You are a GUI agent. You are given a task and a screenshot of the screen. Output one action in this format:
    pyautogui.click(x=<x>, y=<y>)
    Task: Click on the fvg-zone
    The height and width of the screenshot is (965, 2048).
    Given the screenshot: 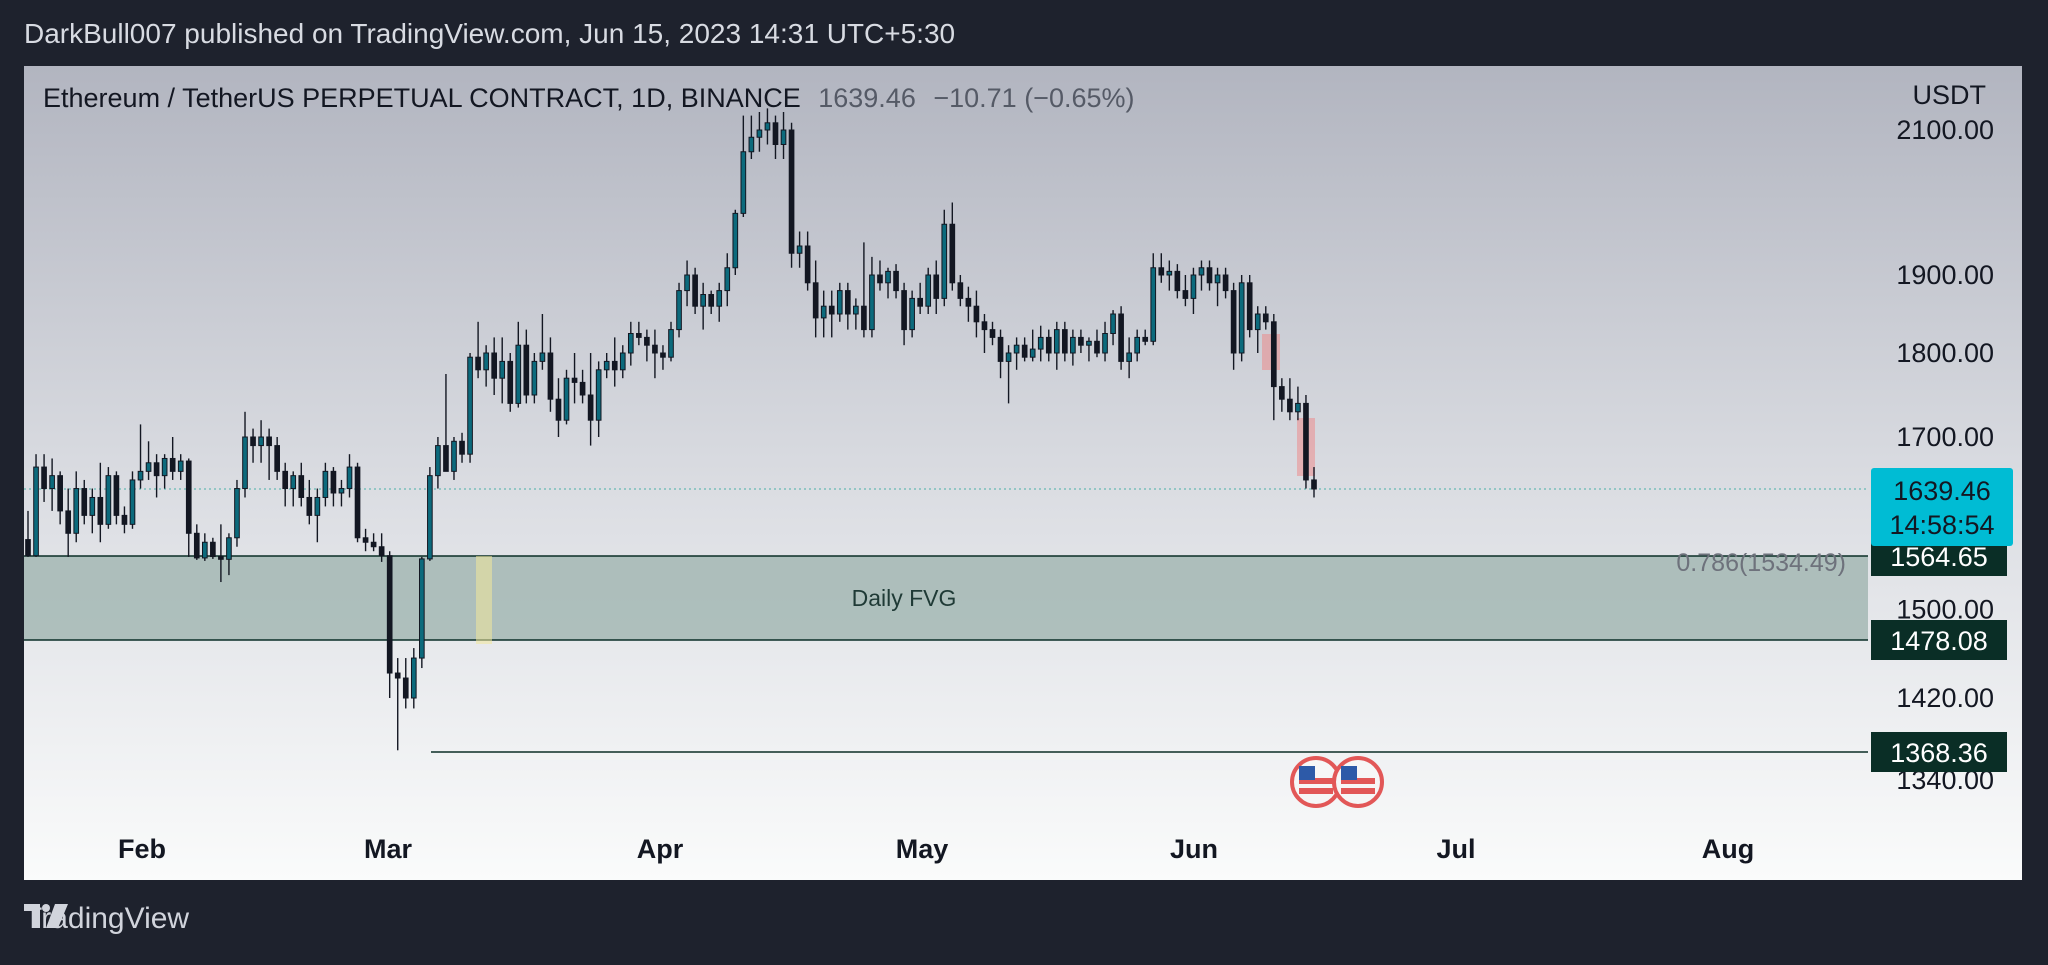 What is the action you would take?
    pyautogui.click(x=946, y=598)
    